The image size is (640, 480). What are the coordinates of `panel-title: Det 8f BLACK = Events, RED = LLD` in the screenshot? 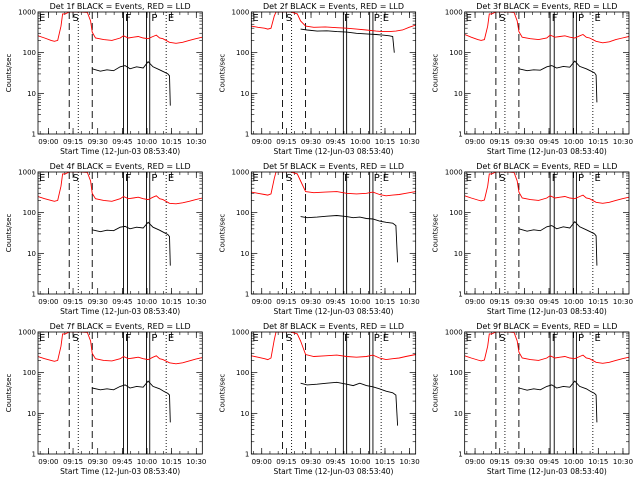 It's located at (333, 326).